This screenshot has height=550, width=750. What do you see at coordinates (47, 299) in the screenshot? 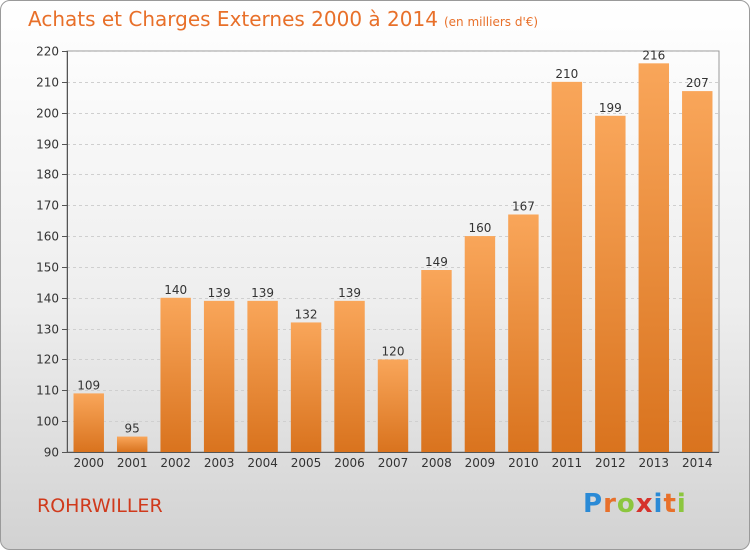
I see `y-tick-label: 140` at bounding box center [47, 299].